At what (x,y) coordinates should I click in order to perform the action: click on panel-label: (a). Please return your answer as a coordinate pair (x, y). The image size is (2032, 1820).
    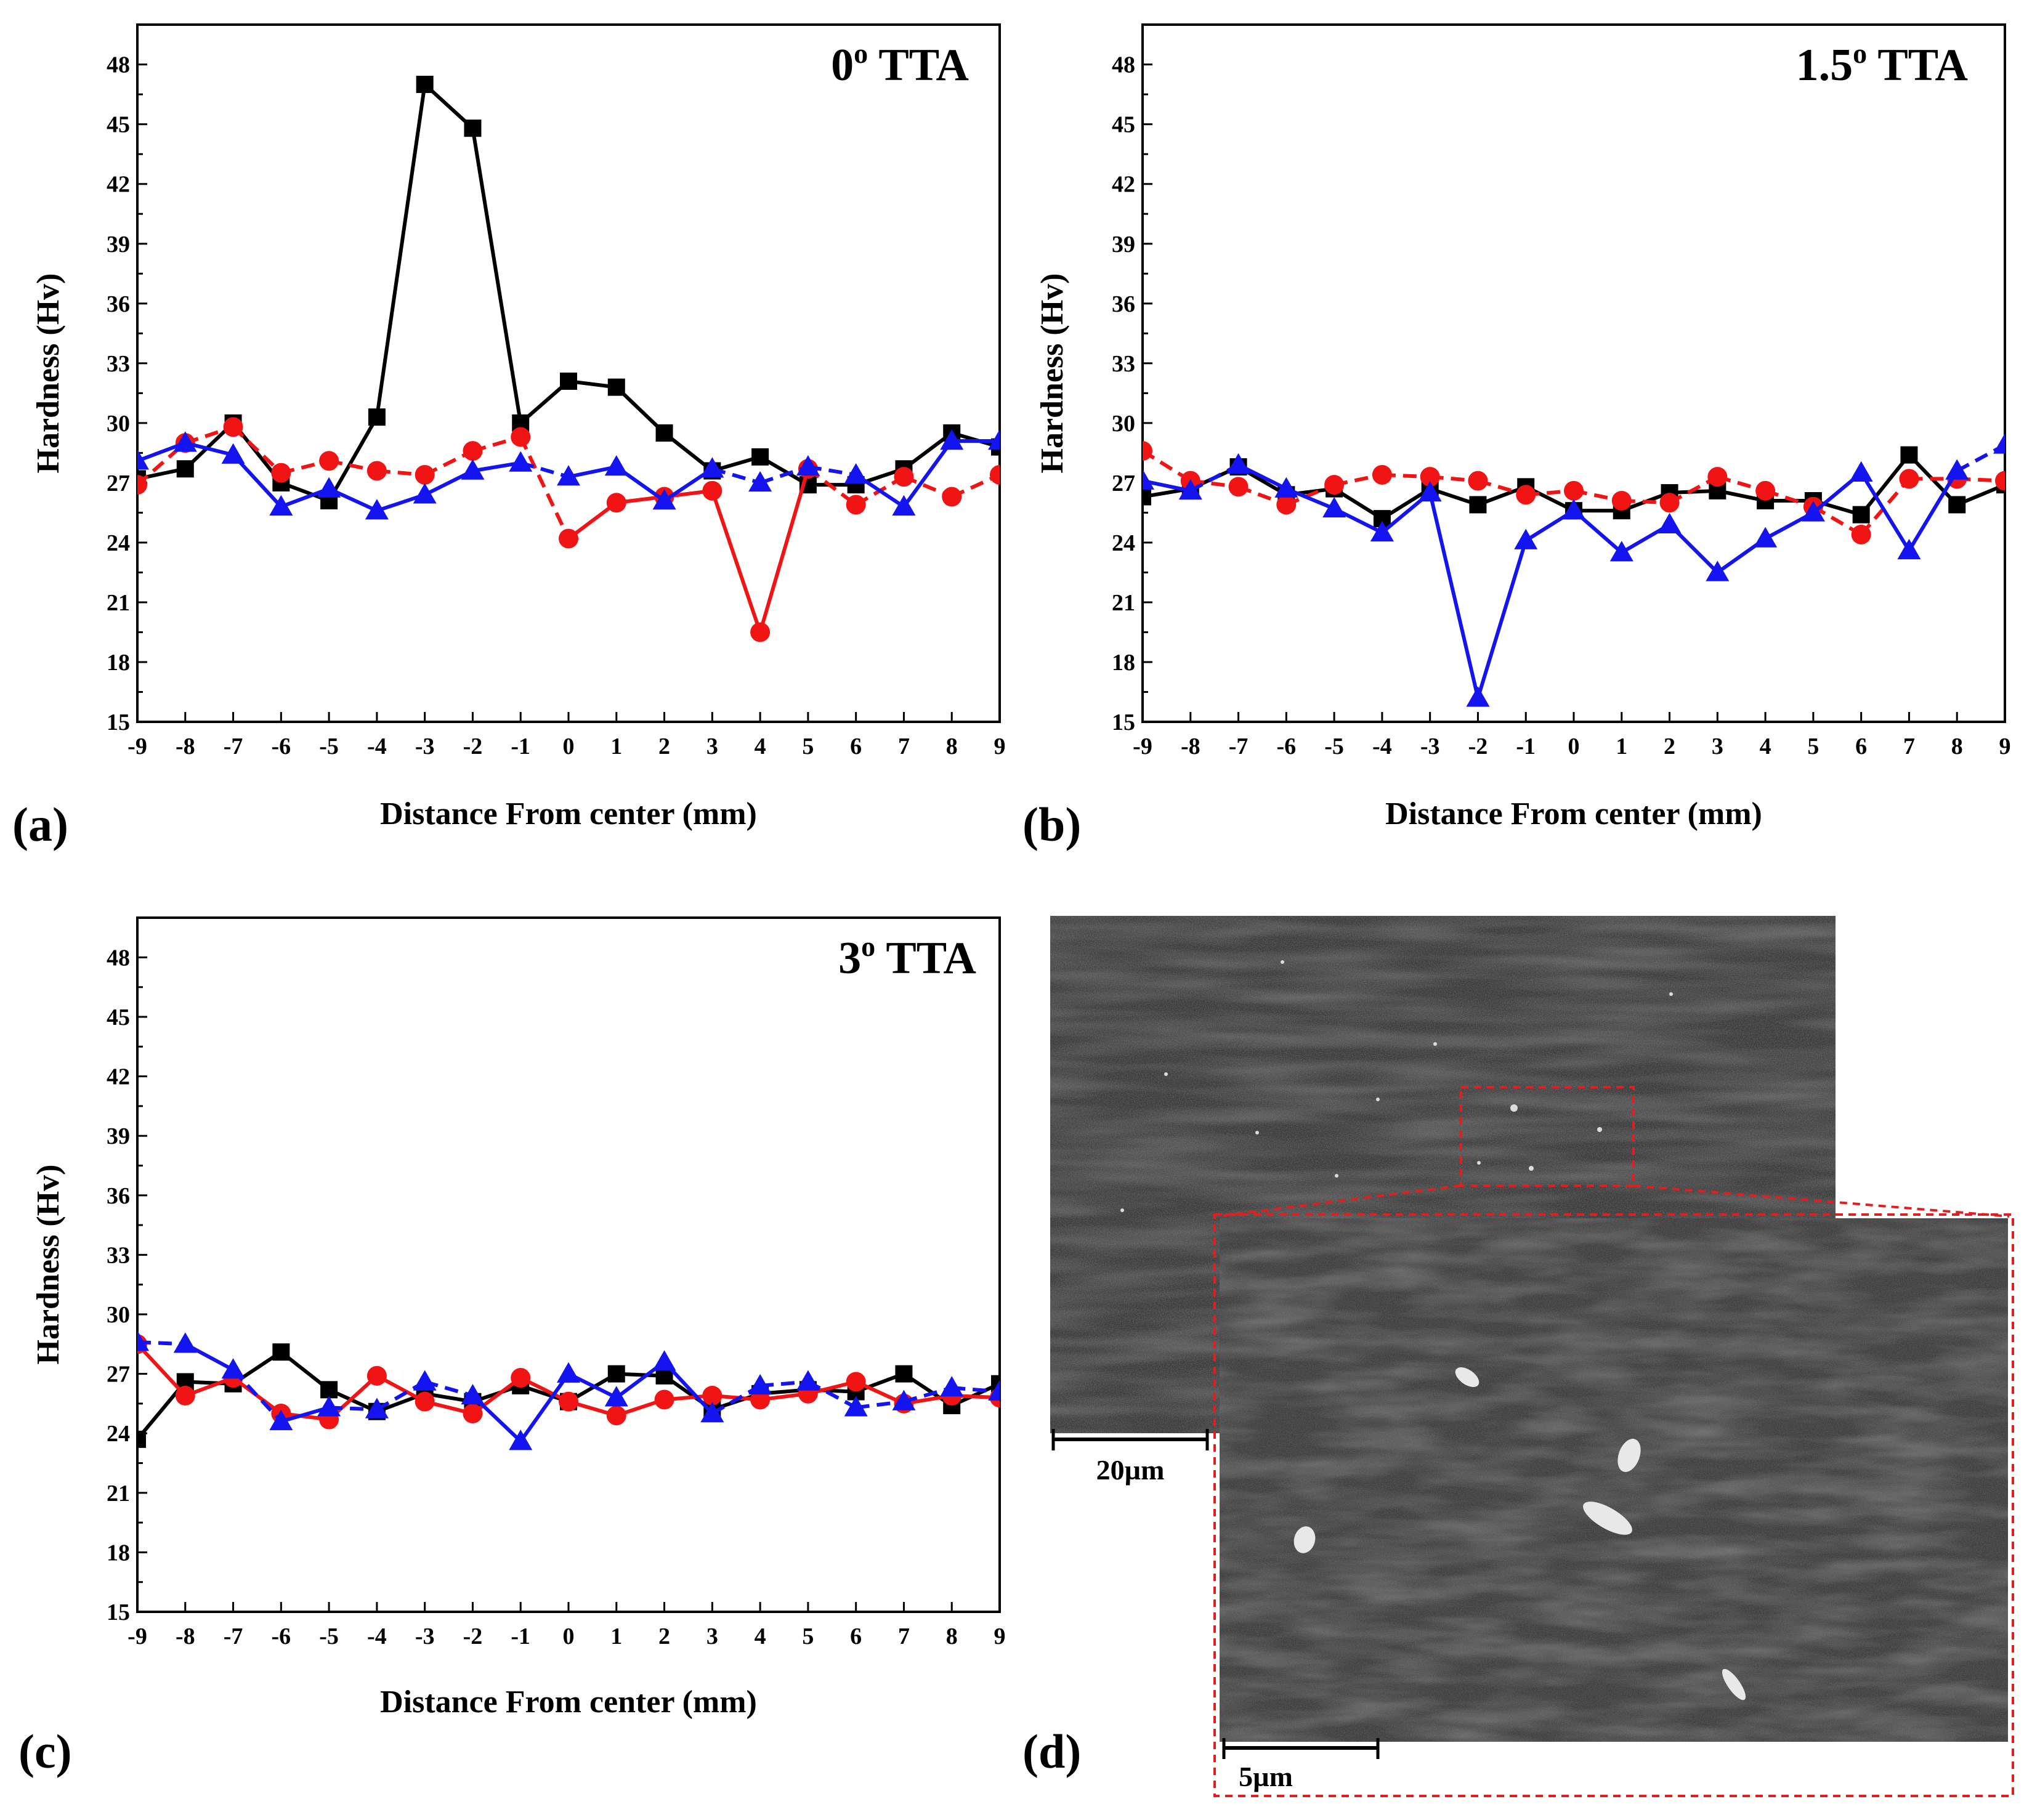
    Looking at the image, I should click on (40, 825).